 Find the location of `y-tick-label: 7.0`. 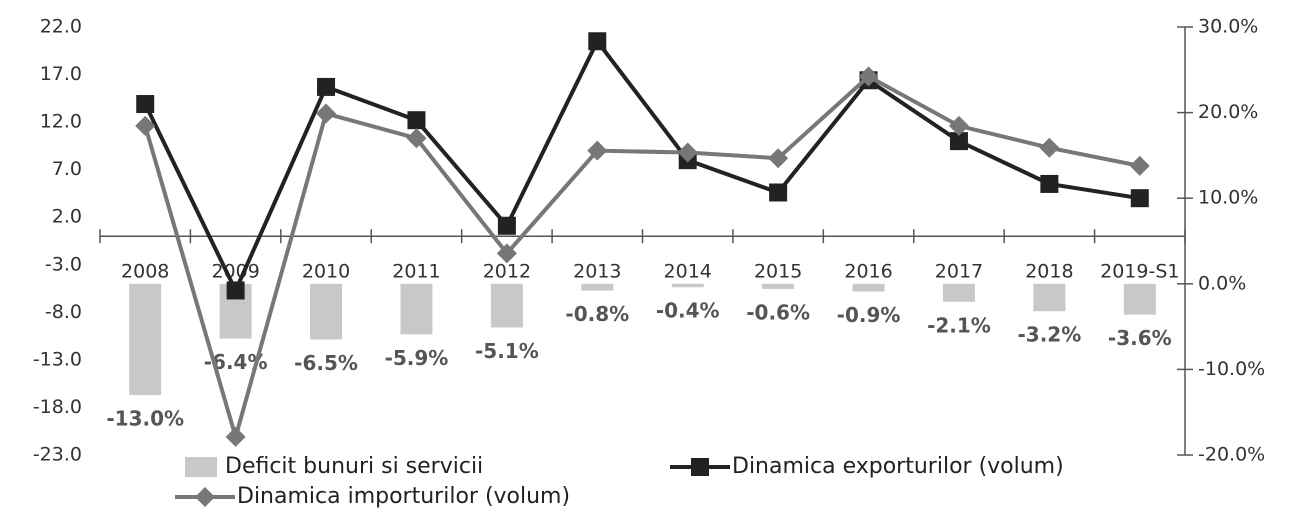

y-tick-label: 7.0 is located at coordinates (67, 169).